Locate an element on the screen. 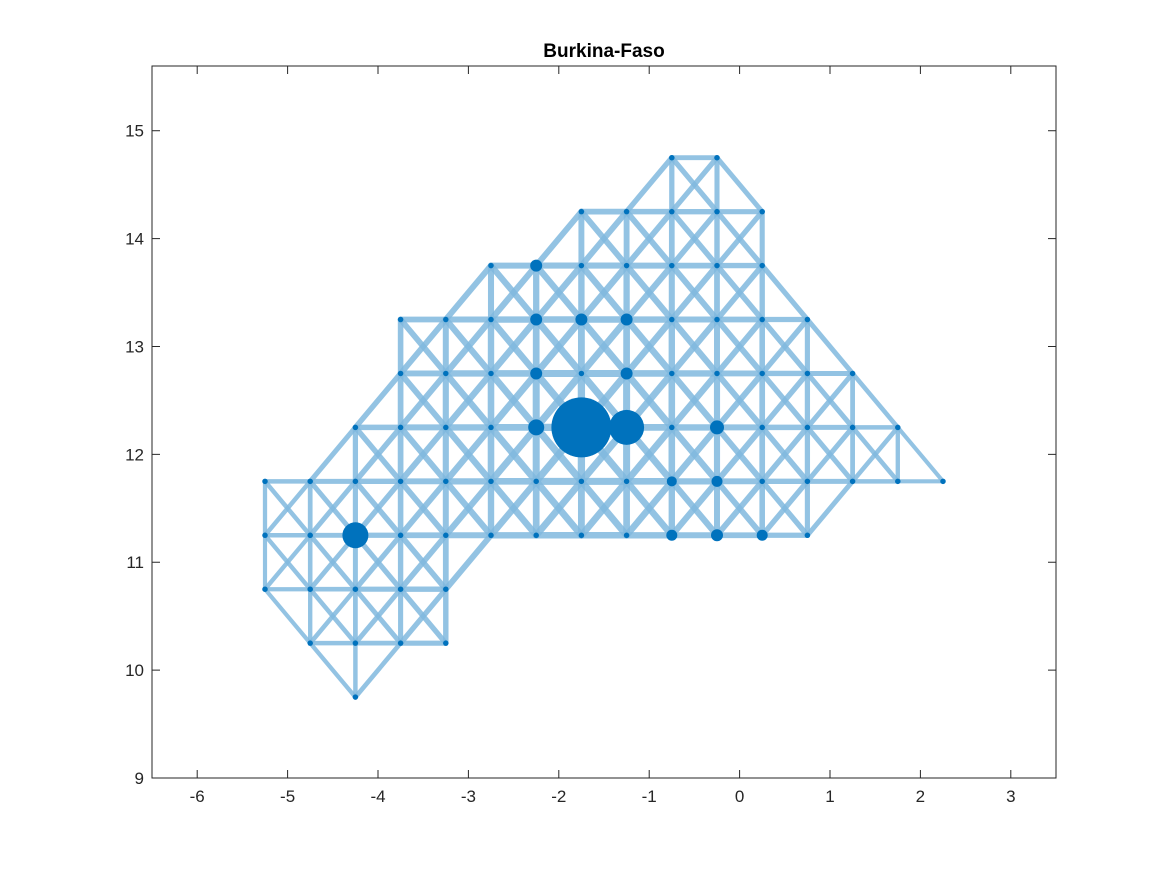 This screenshot has width=1167, height=875. y-tick-label: 14 is located at coordinates (134, 239).